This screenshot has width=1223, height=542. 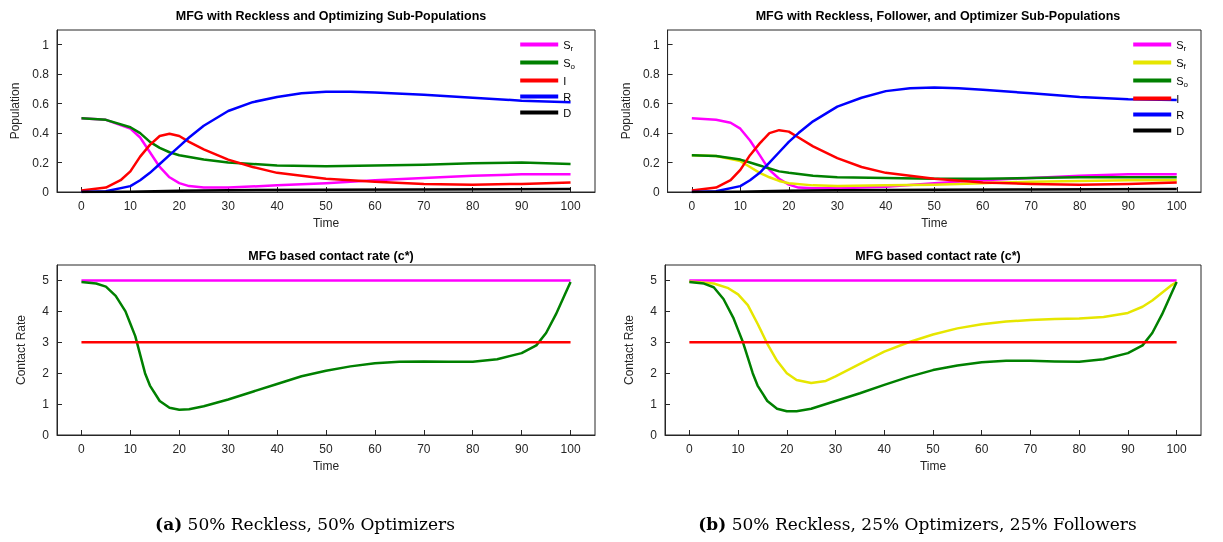 What do you see at coordinates (331, 15) in the screenshot?
I see `chart-title: MFG with Reckless and Optimizing Sub-Populations` at bounding box center [331, 15].